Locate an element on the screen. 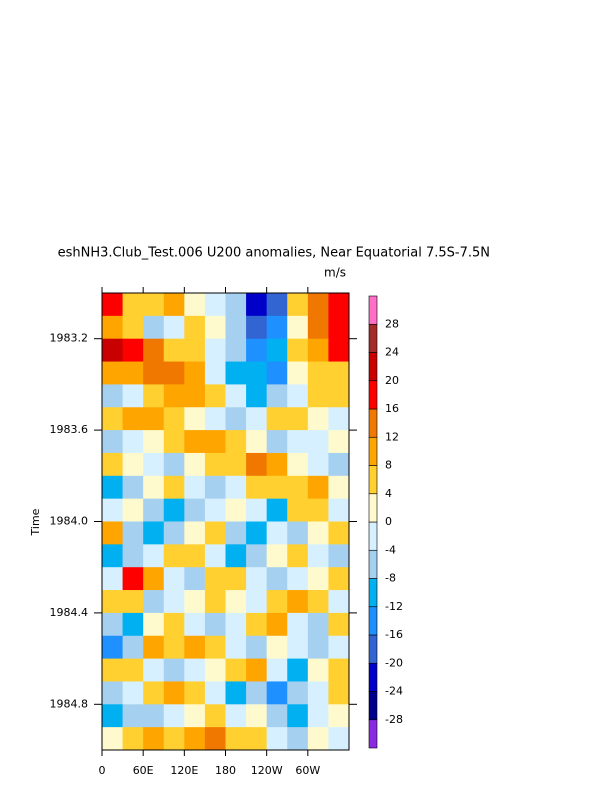  x-tick-label: 0 is located at coordinates (102, 770).